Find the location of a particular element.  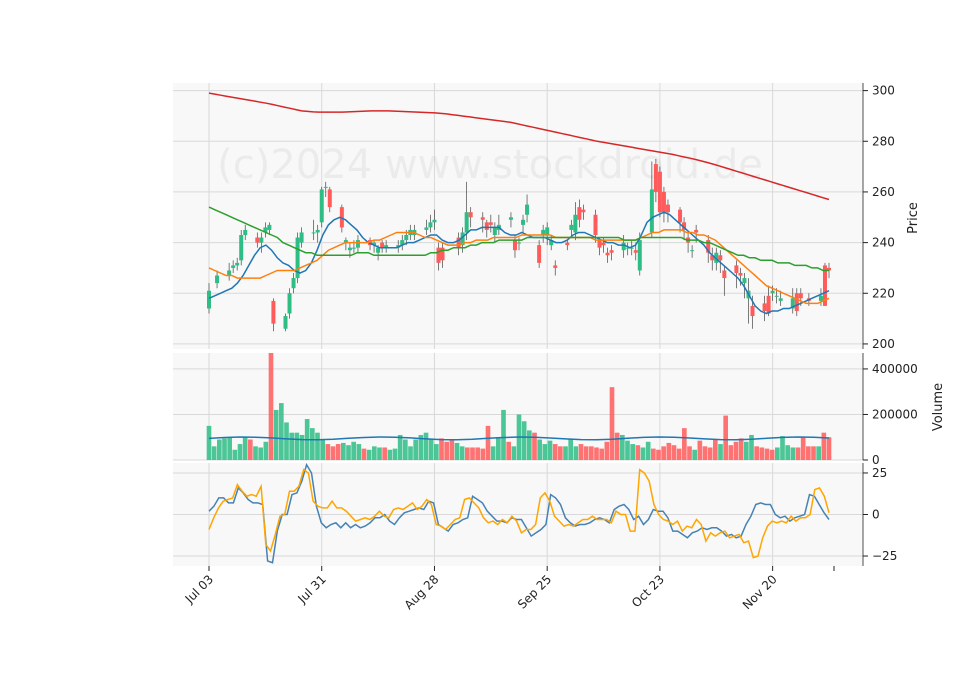

x-tick-label: Jul 03 is located at coordinates (199, 589).